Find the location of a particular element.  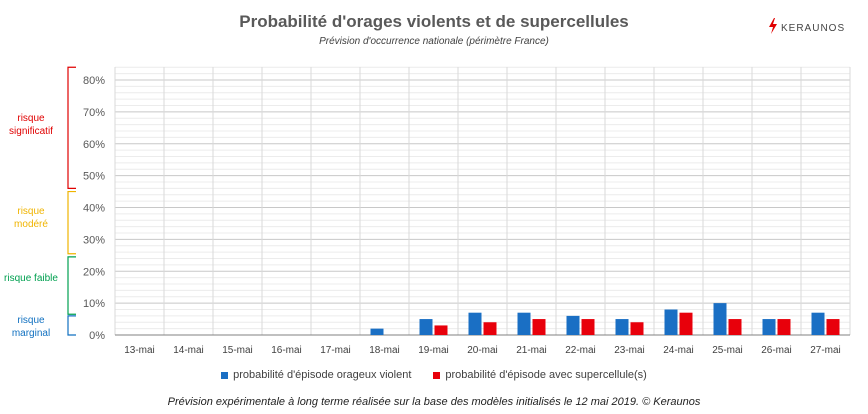

x-tick-label: 24-mai is located at coordinates (678, 350).